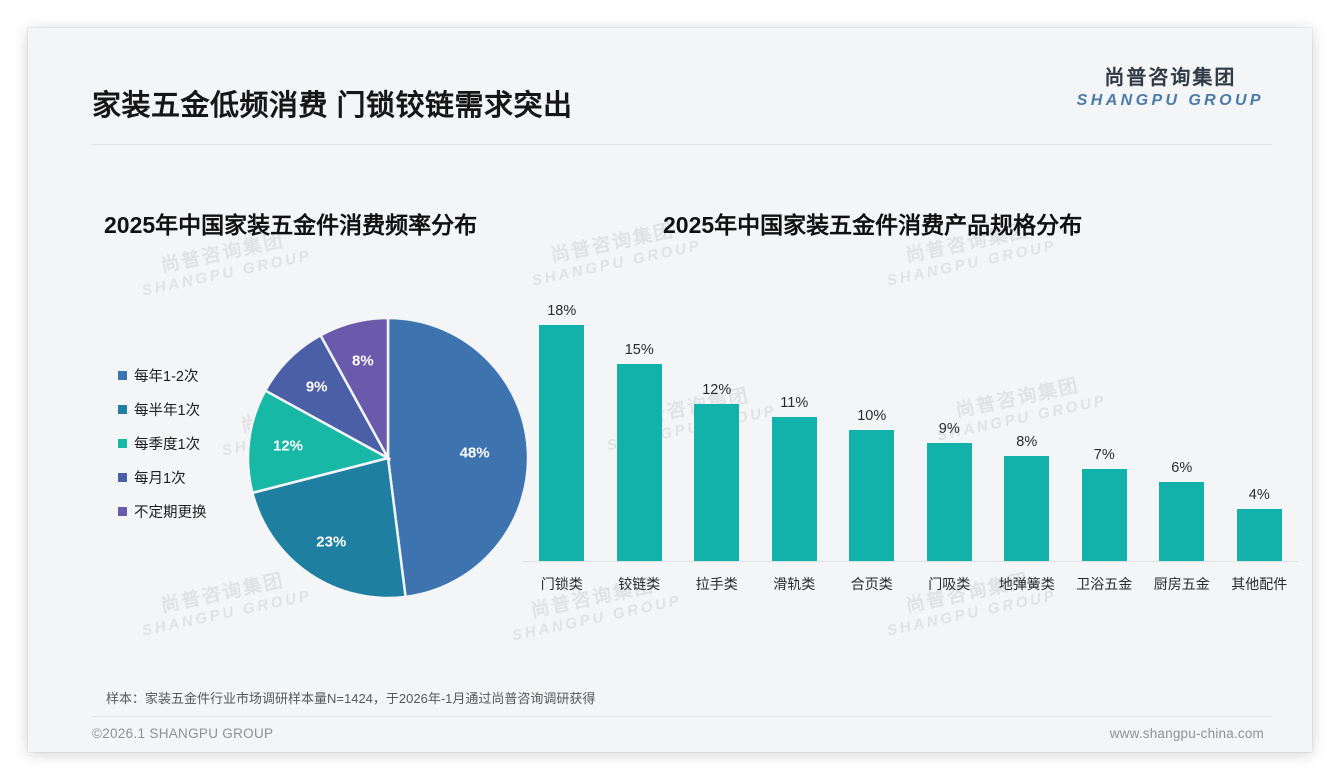 The width and height of the screenshot is (1340, 780). What do you see at coordinates (227, 273) in the screenshot?
I see `watermark-en: SHANGPU GROUP` at bounding box center [227, 273].